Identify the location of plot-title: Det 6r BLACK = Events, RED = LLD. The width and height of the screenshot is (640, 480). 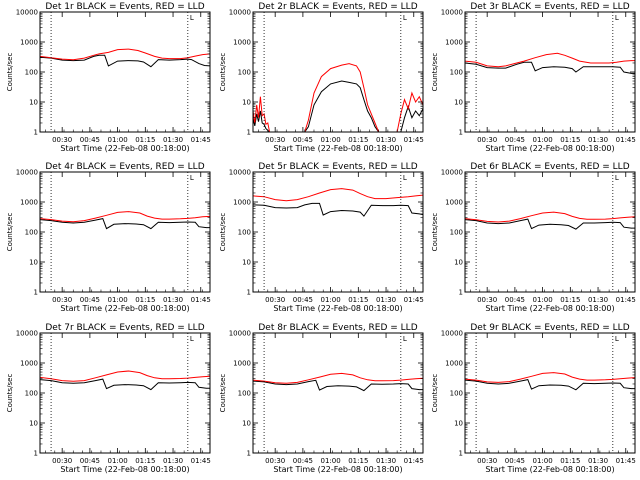
(549, 167).